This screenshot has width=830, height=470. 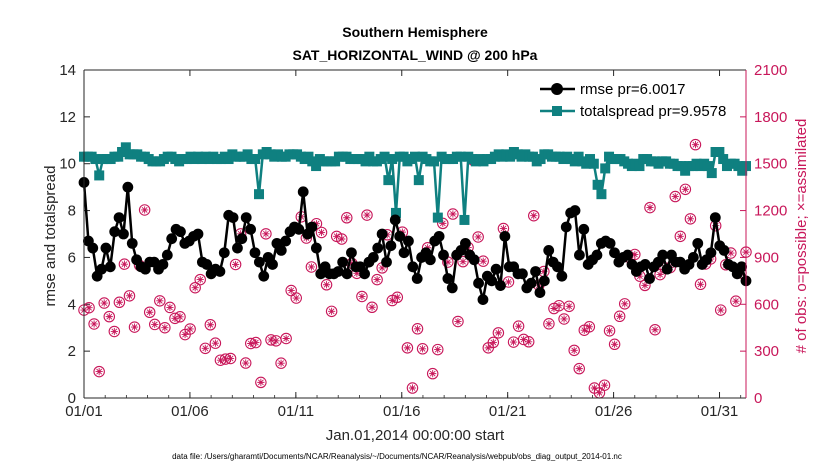 I want to click on x-tick-label: 01/31, so click(x=720, y=411).